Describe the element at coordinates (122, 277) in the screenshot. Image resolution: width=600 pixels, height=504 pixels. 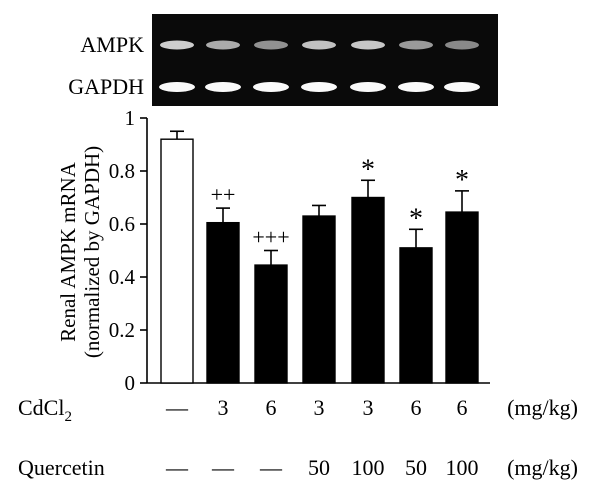
I see `y-tick-label: 0.4` at that location.